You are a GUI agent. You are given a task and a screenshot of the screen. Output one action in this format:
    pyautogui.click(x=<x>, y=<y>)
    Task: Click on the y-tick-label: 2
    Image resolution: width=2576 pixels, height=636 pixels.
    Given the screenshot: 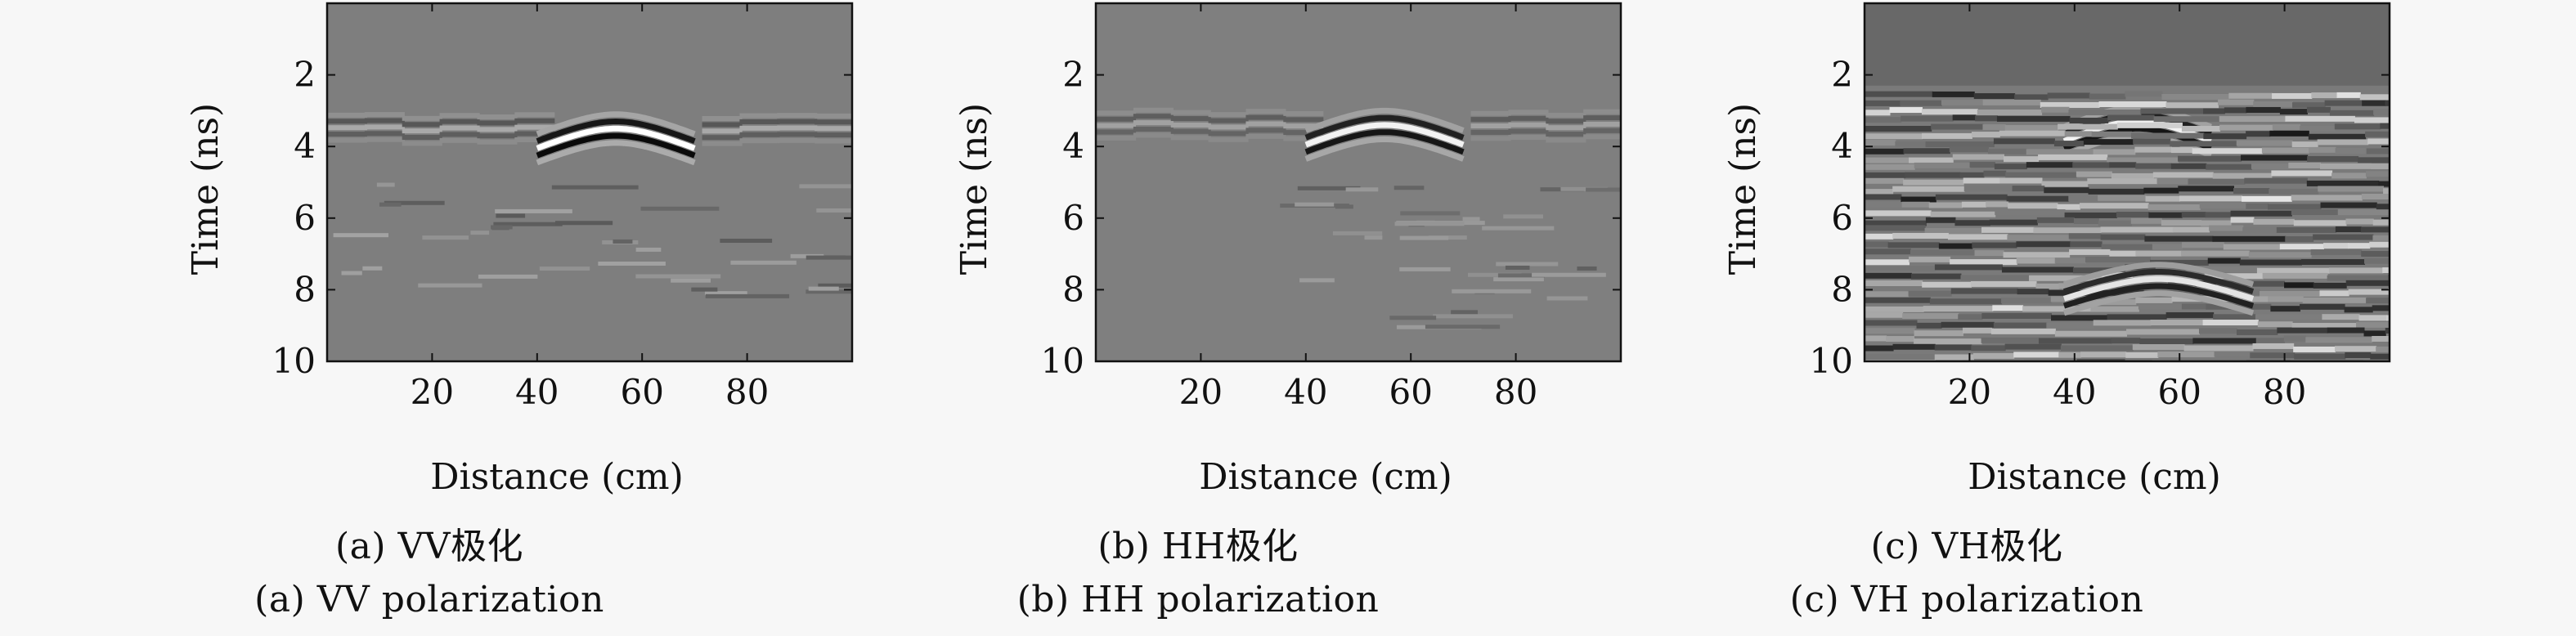 What is the action you would take?
    pyautogui.click(x=1842, y=75)
    